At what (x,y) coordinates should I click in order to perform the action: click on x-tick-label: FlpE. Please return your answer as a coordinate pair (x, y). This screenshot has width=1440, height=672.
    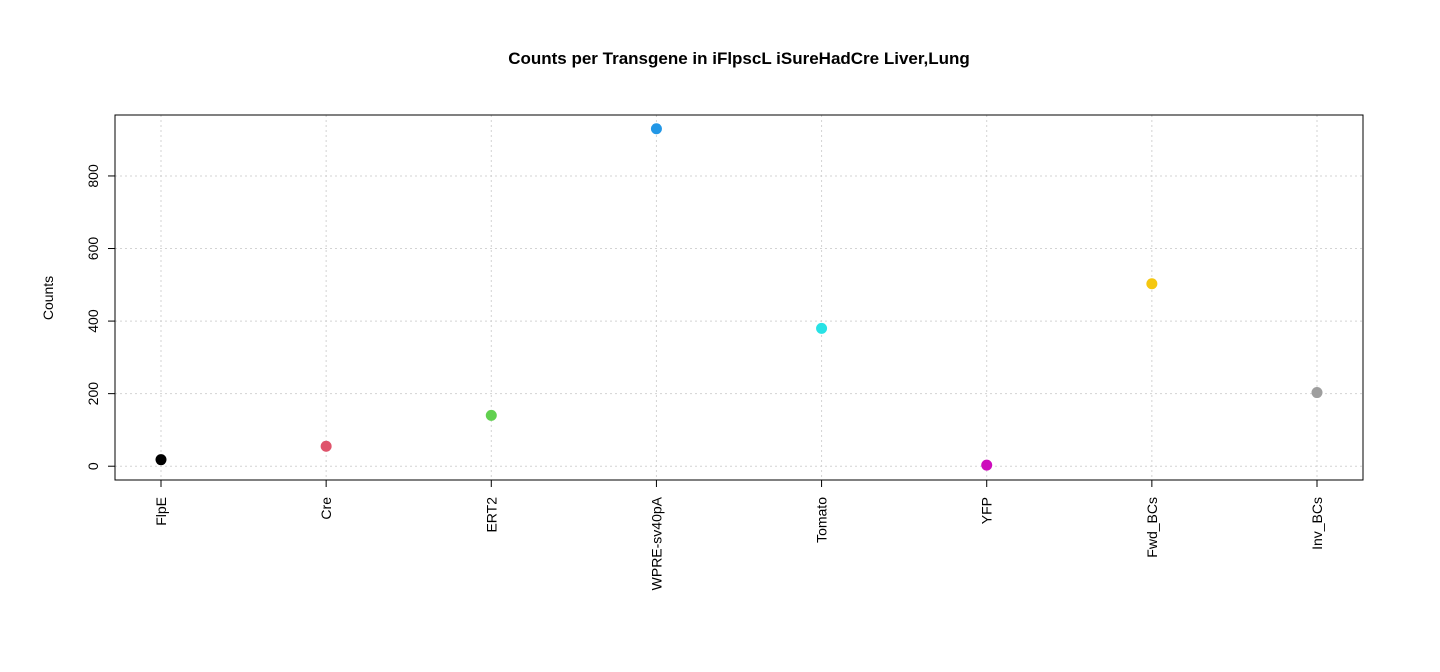
    Looking at the image, I should click on (161, 511).